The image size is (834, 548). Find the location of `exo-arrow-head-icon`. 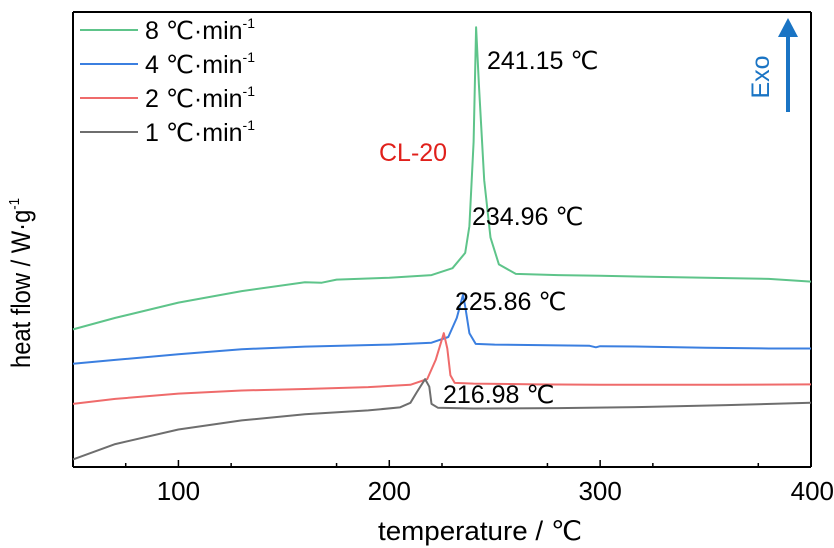

exo-arrow-head-icon is located at coordinates (788, 27).